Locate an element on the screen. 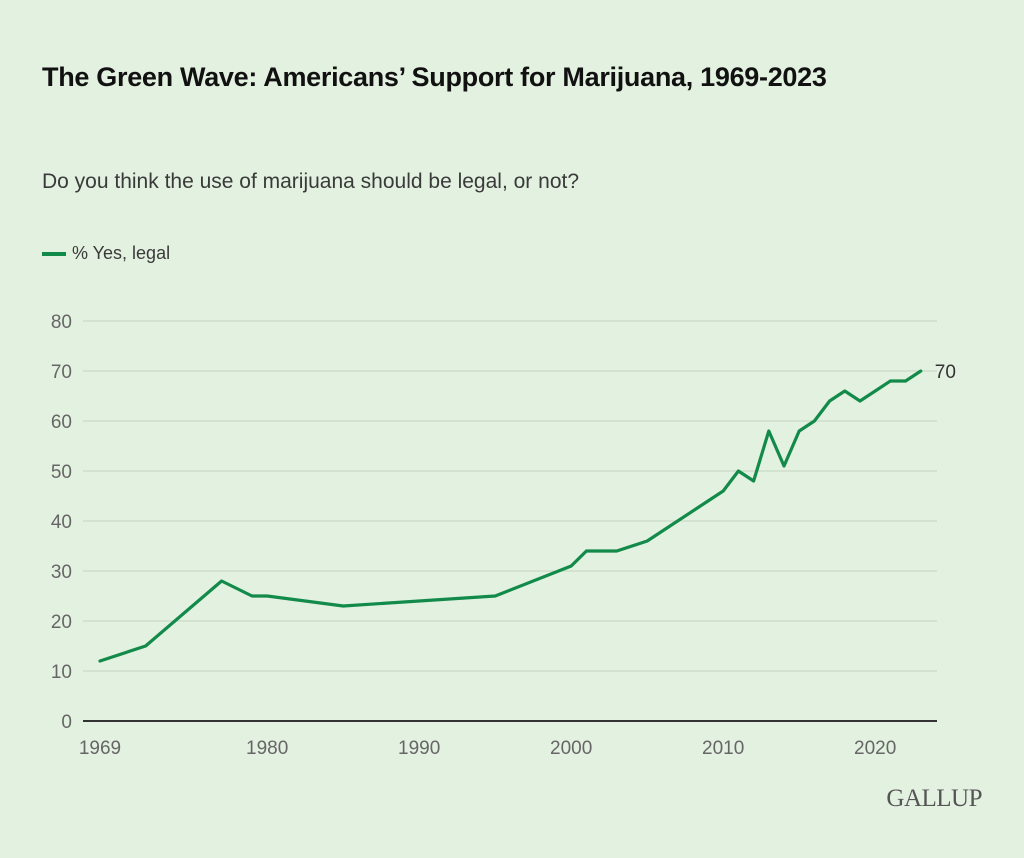  y-tick-label: 70 is located at coordinates (61, 372).